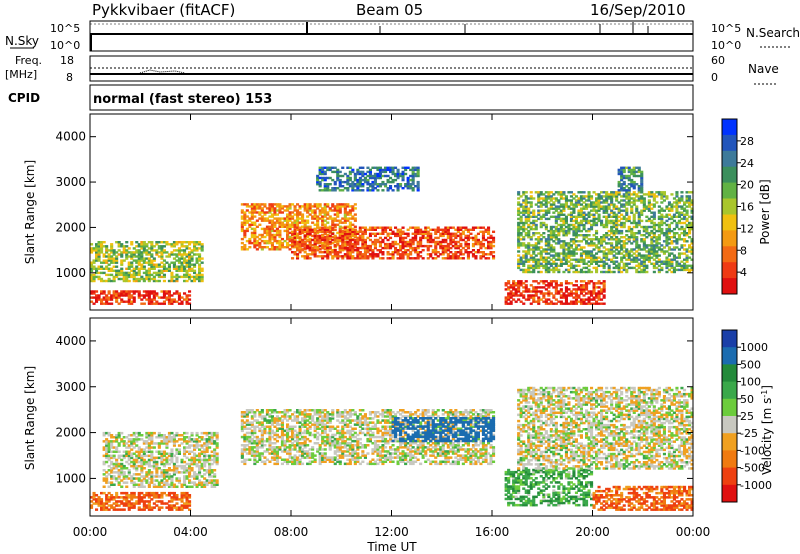 The height and width of the screenshot is (554, 800). Describe the element at coordinates (65, 45) in the screenshot. I see `nsky-tick-bottom: 10^0` at that location.